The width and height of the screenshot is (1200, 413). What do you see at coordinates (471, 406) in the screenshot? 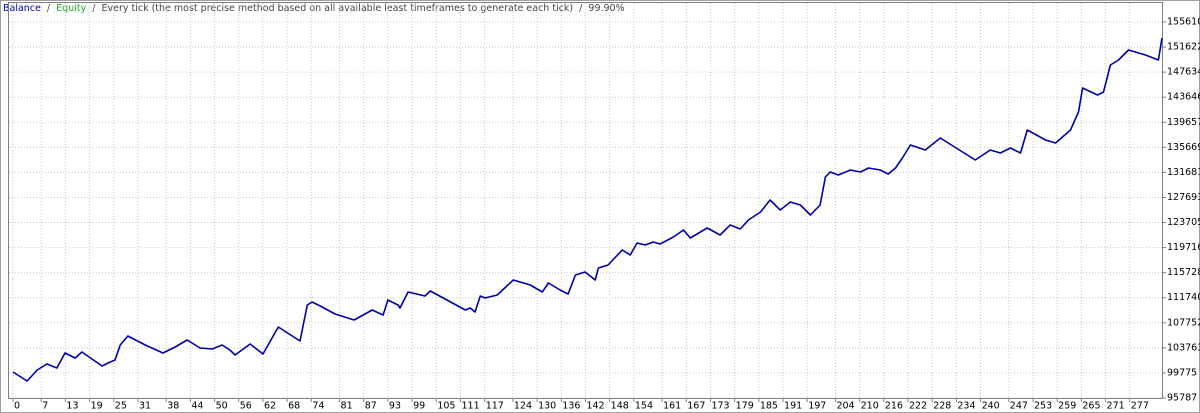
I see `x-tick-label: 111` at bounding box center [471, 406].